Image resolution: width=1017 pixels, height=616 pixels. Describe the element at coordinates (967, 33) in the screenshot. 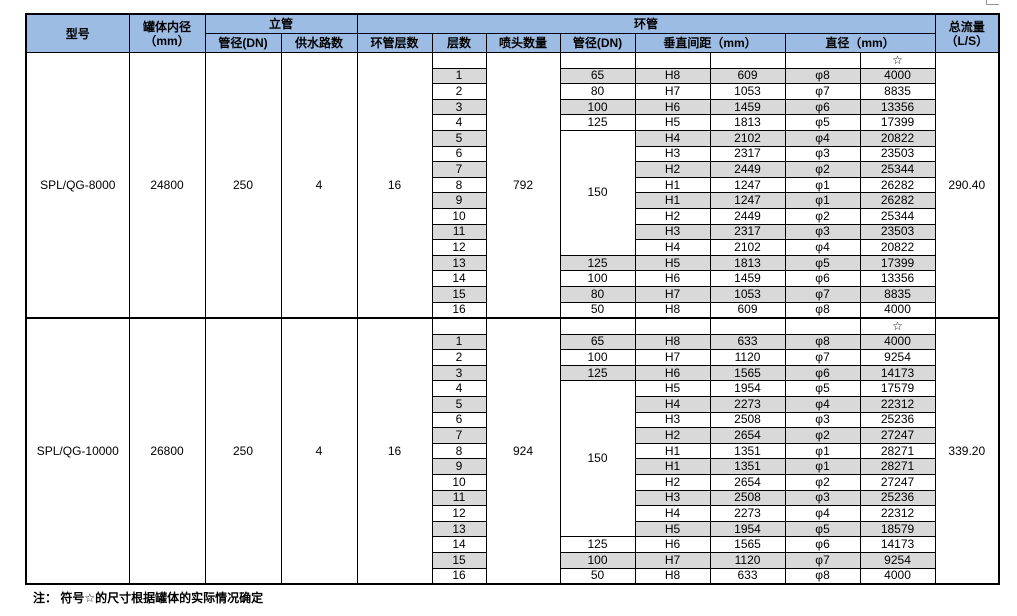

I see `header-total-flow: 总流量 （L/S）` at that location.